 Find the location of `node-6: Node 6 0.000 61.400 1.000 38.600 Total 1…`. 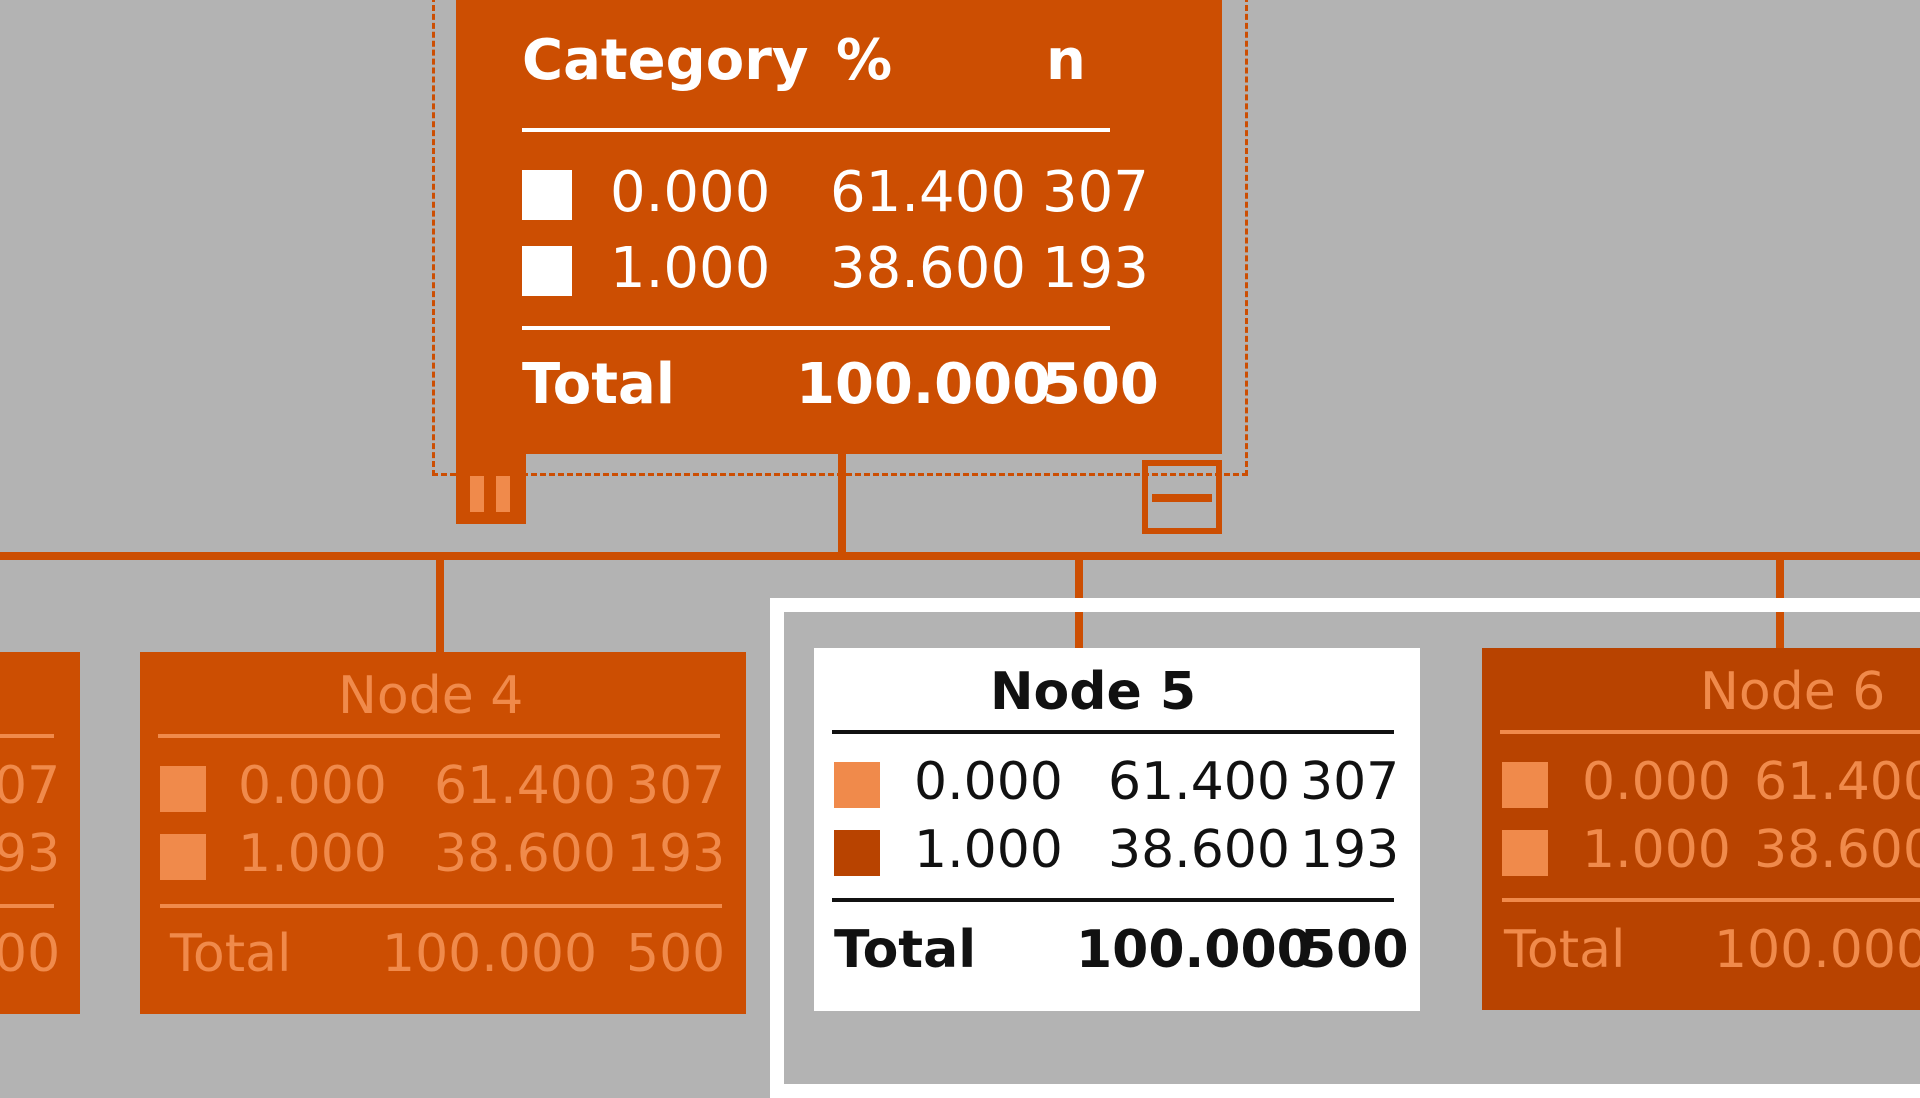

node-6: Node 6 0.000 61.400 1.000 38.600 Total 1… is located at coordinates (1701, 829).